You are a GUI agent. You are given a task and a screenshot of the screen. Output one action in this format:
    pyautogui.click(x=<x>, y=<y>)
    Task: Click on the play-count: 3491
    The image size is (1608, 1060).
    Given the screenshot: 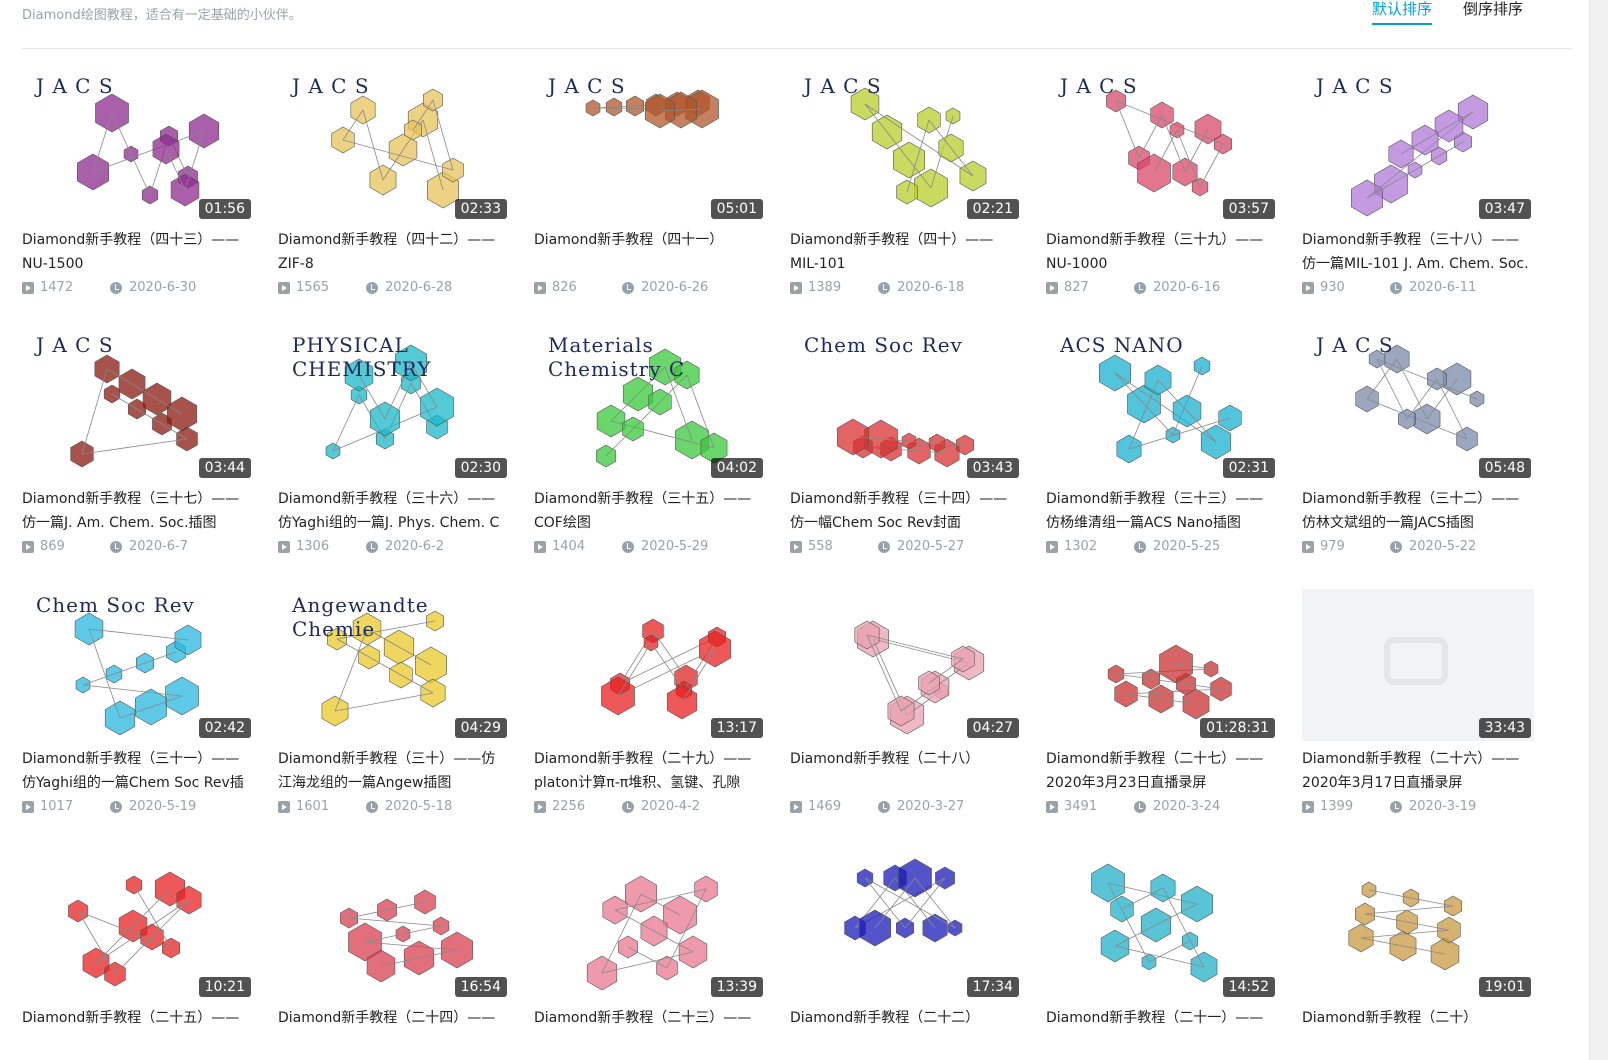 What is the action you would take?
    pyautogui.click(x=1081, y=806)
    